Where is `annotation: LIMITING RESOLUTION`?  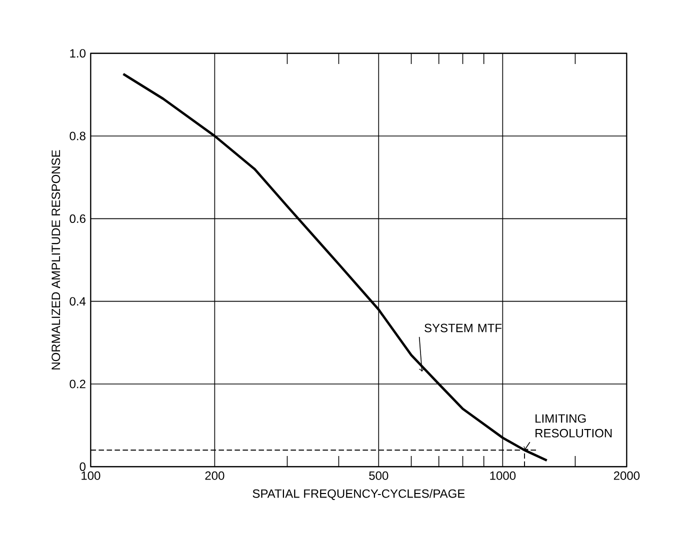
annotation: LIMITING RESOLUTION is located at coordinates (574, 426).